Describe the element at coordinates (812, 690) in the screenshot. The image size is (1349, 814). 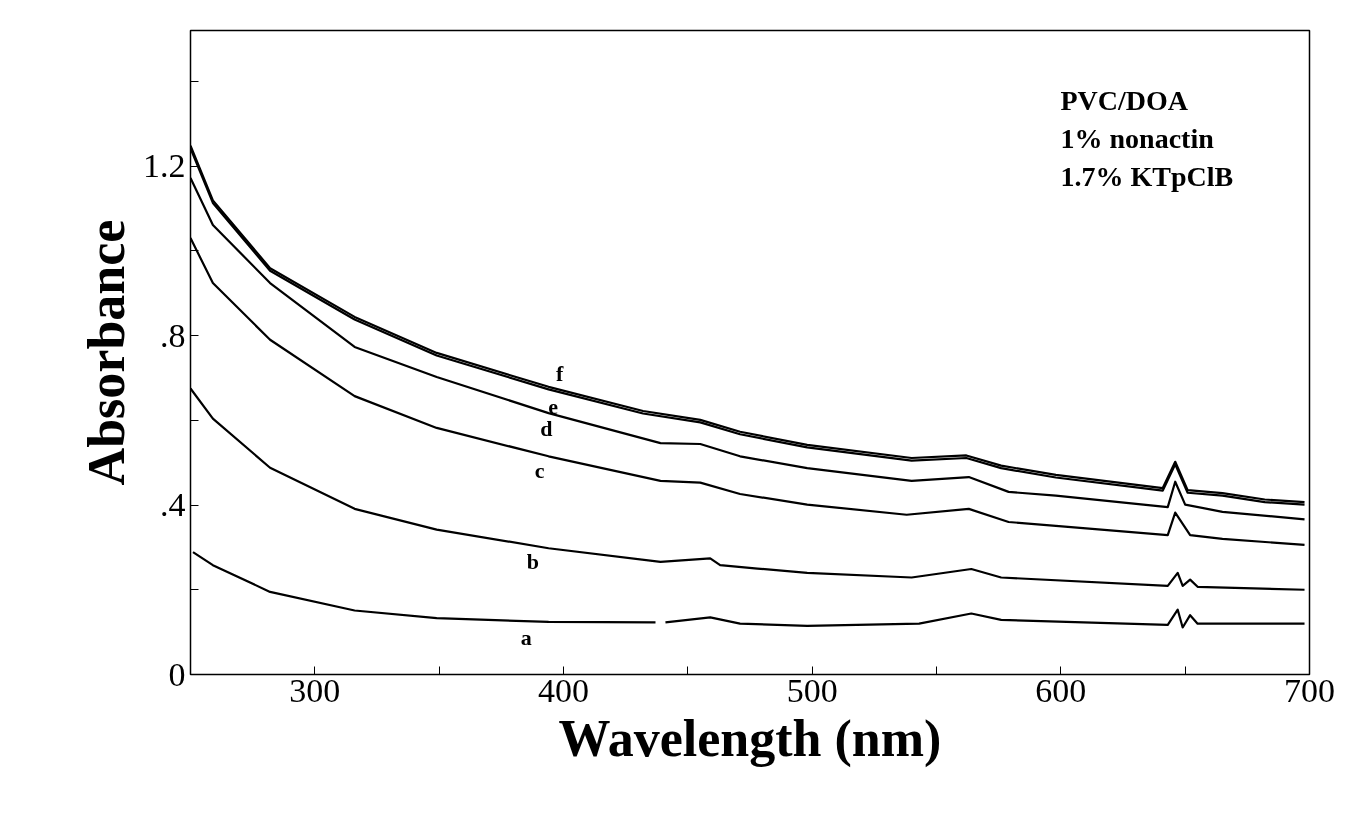
I see `x-tick-label: 500` at that location.